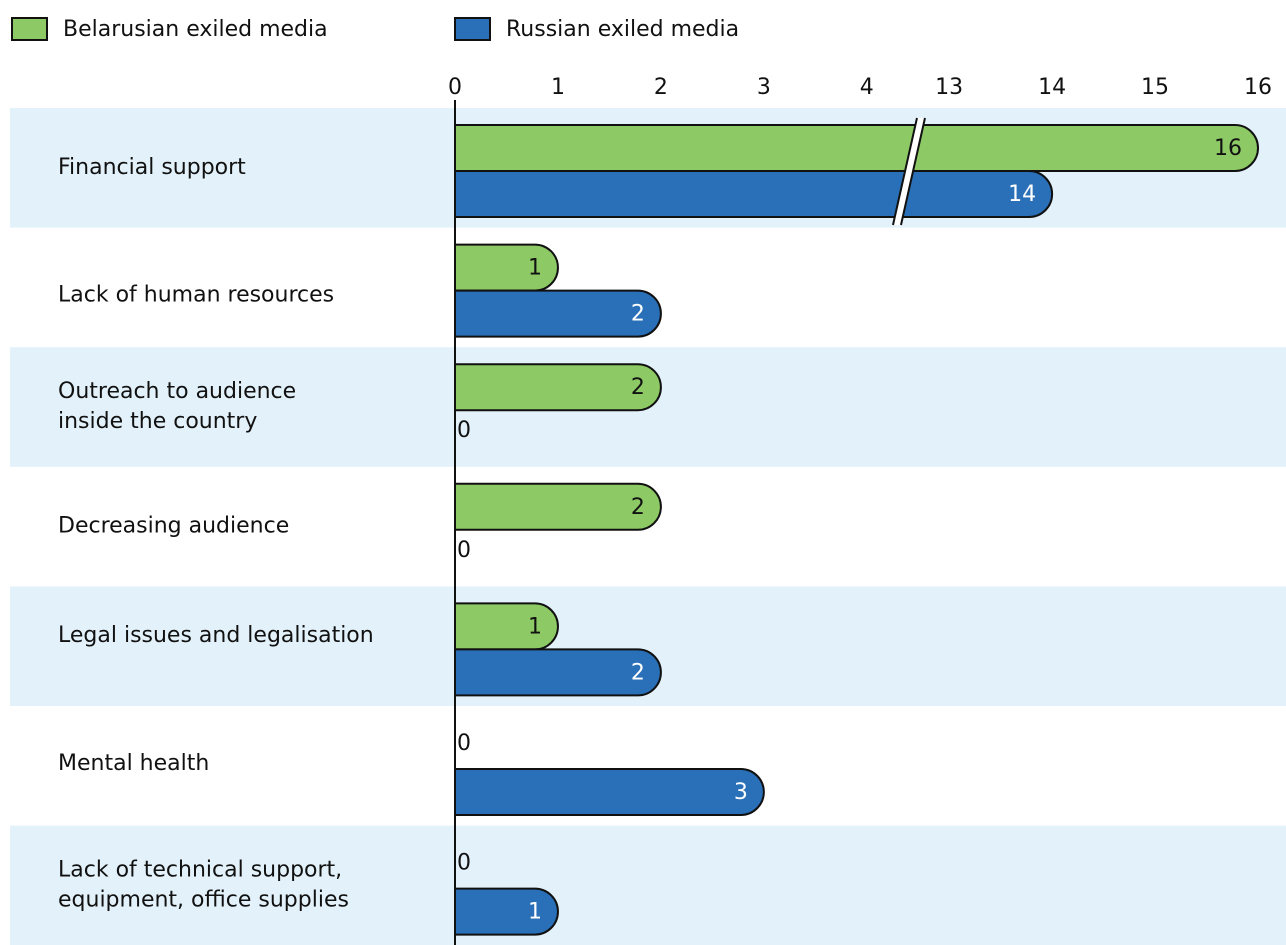 The width and height of the screenshot is (1286, 945). I want to click on category-label: Legal issues and legalisation, so click(216, 635).